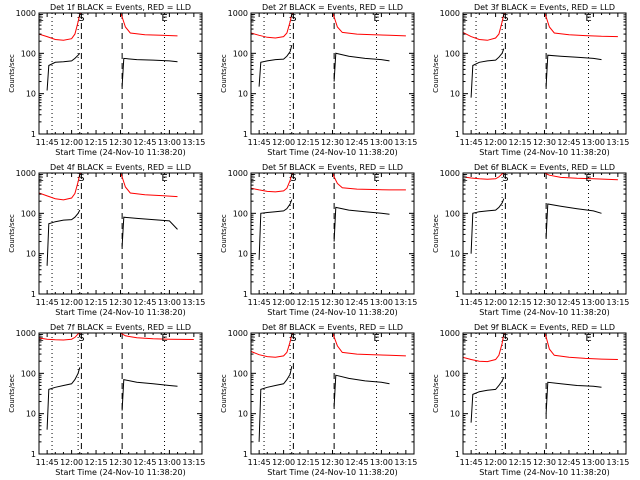 The image size is (640, 480). Describe the element at coordinates (332, 7) in the screenshot. I see `panel-title: Det 2f BLACK = Events, RED = LLD` at that location.